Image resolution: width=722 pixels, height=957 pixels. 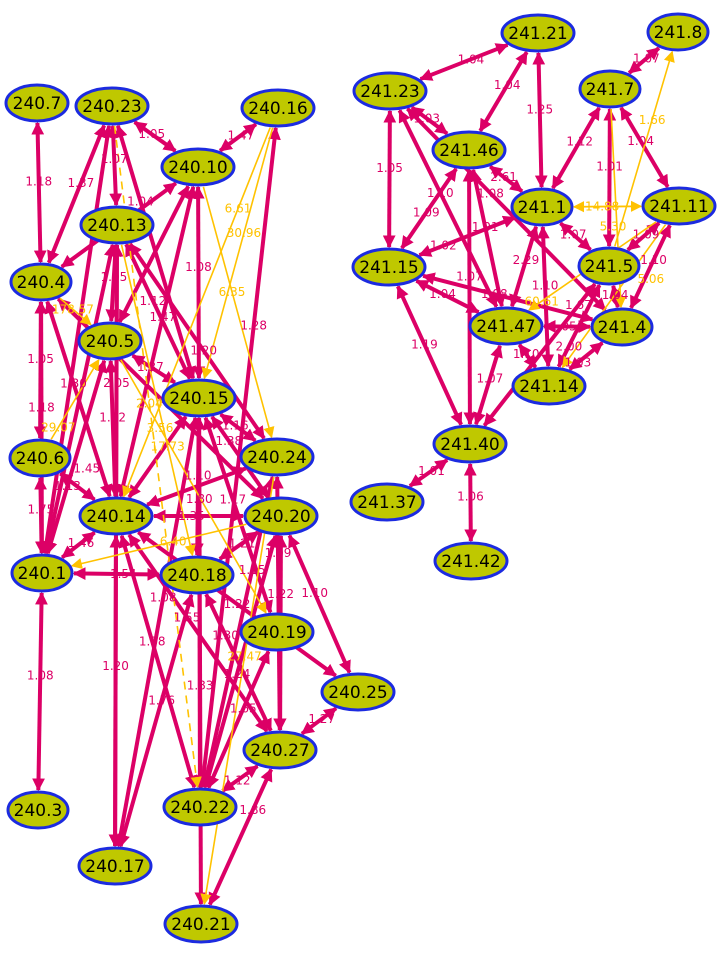 I want to click on node-241.21: 241.21, so click(x=538, y=33).